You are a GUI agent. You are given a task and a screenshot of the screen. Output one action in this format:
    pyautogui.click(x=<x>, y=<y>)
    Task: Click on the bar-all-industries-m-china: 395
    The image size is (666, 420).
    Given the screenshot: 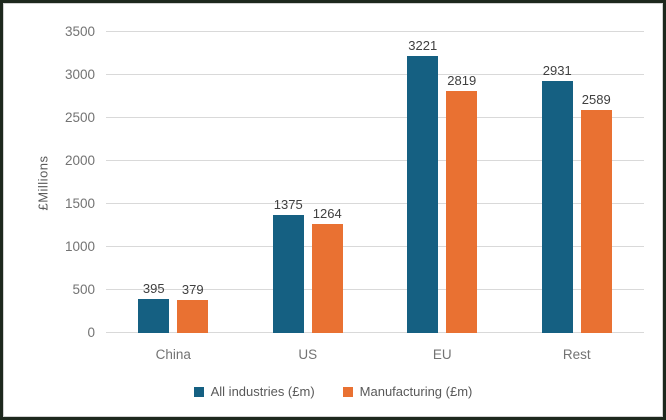 What is the action you would take?
    pyautogui.click(x=154, y=307)
    